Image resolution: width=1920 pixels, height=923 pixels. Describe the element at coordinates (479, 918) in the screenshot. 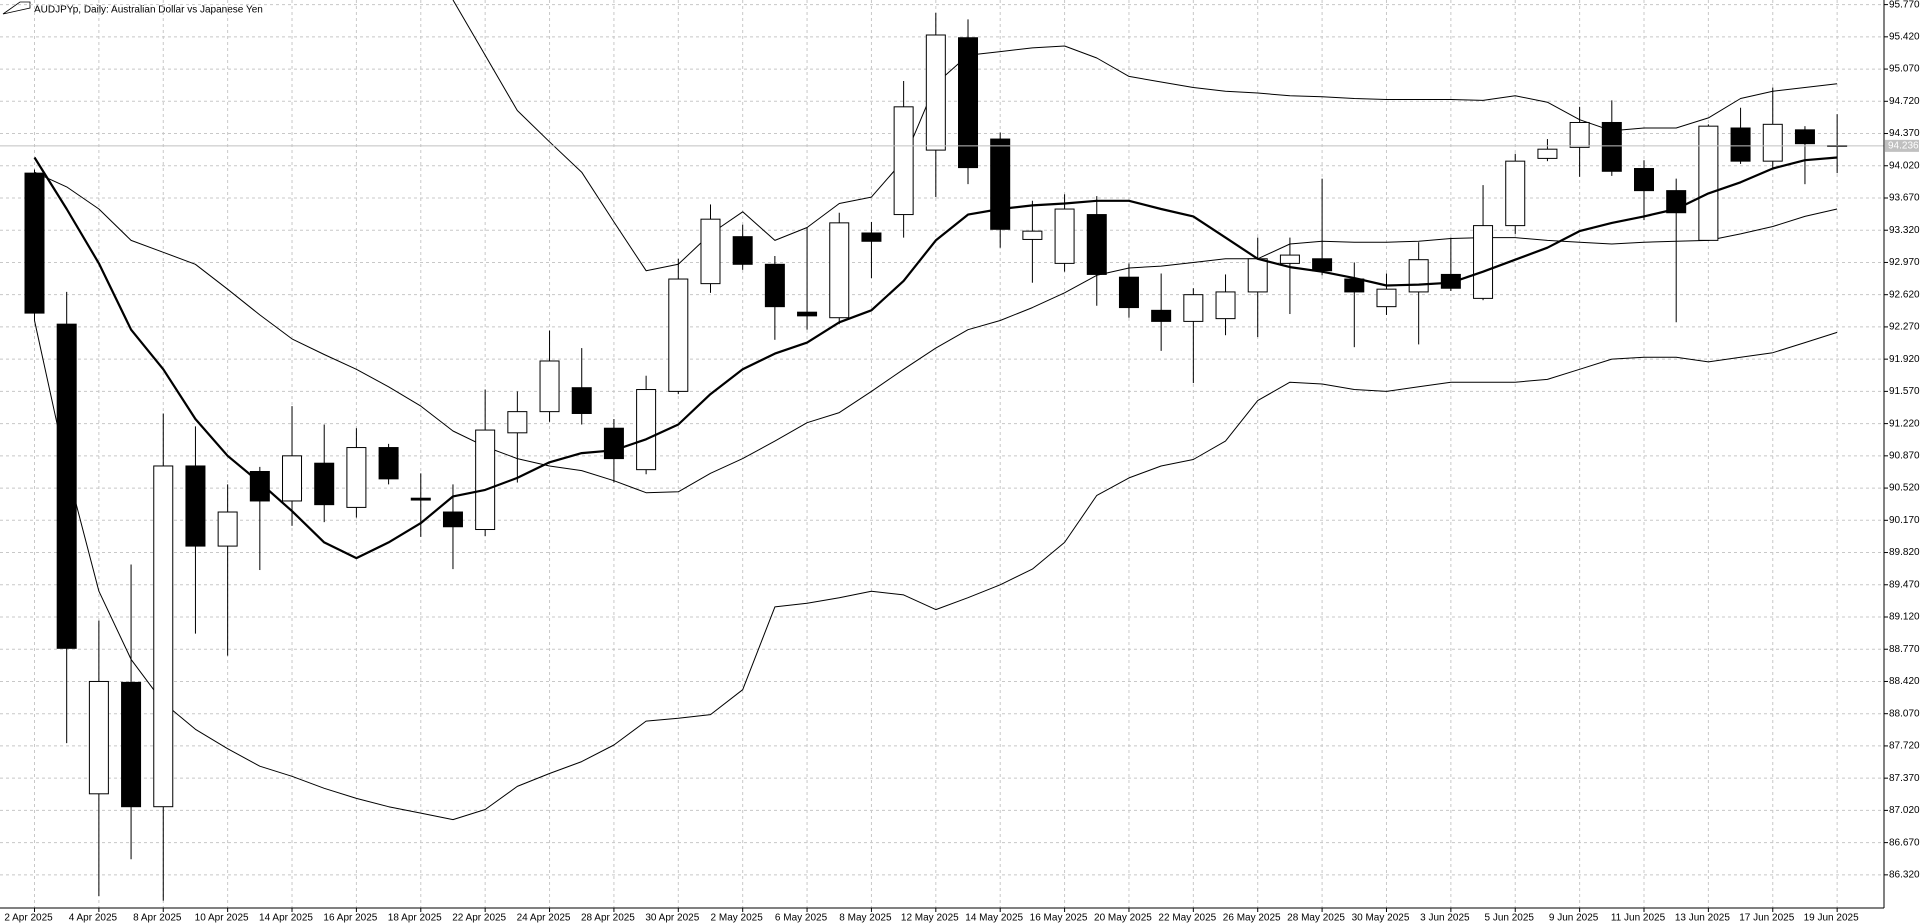

I see `x-tick-label: 22 Apr 2025` at that location.